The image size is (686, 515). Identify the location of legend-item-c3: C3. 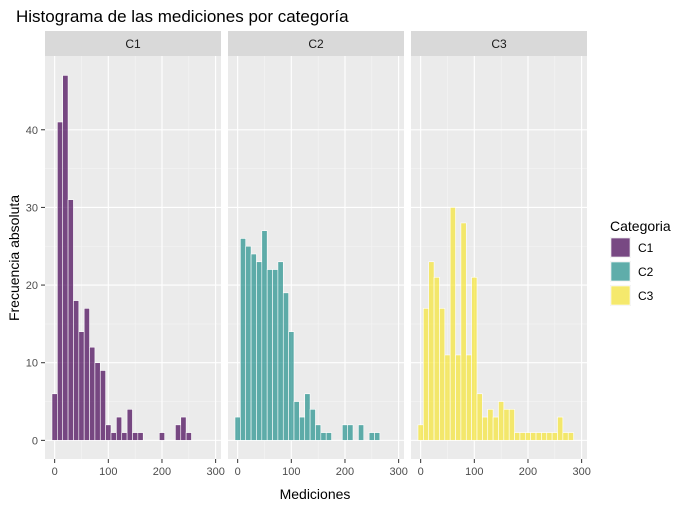
(632, 295).